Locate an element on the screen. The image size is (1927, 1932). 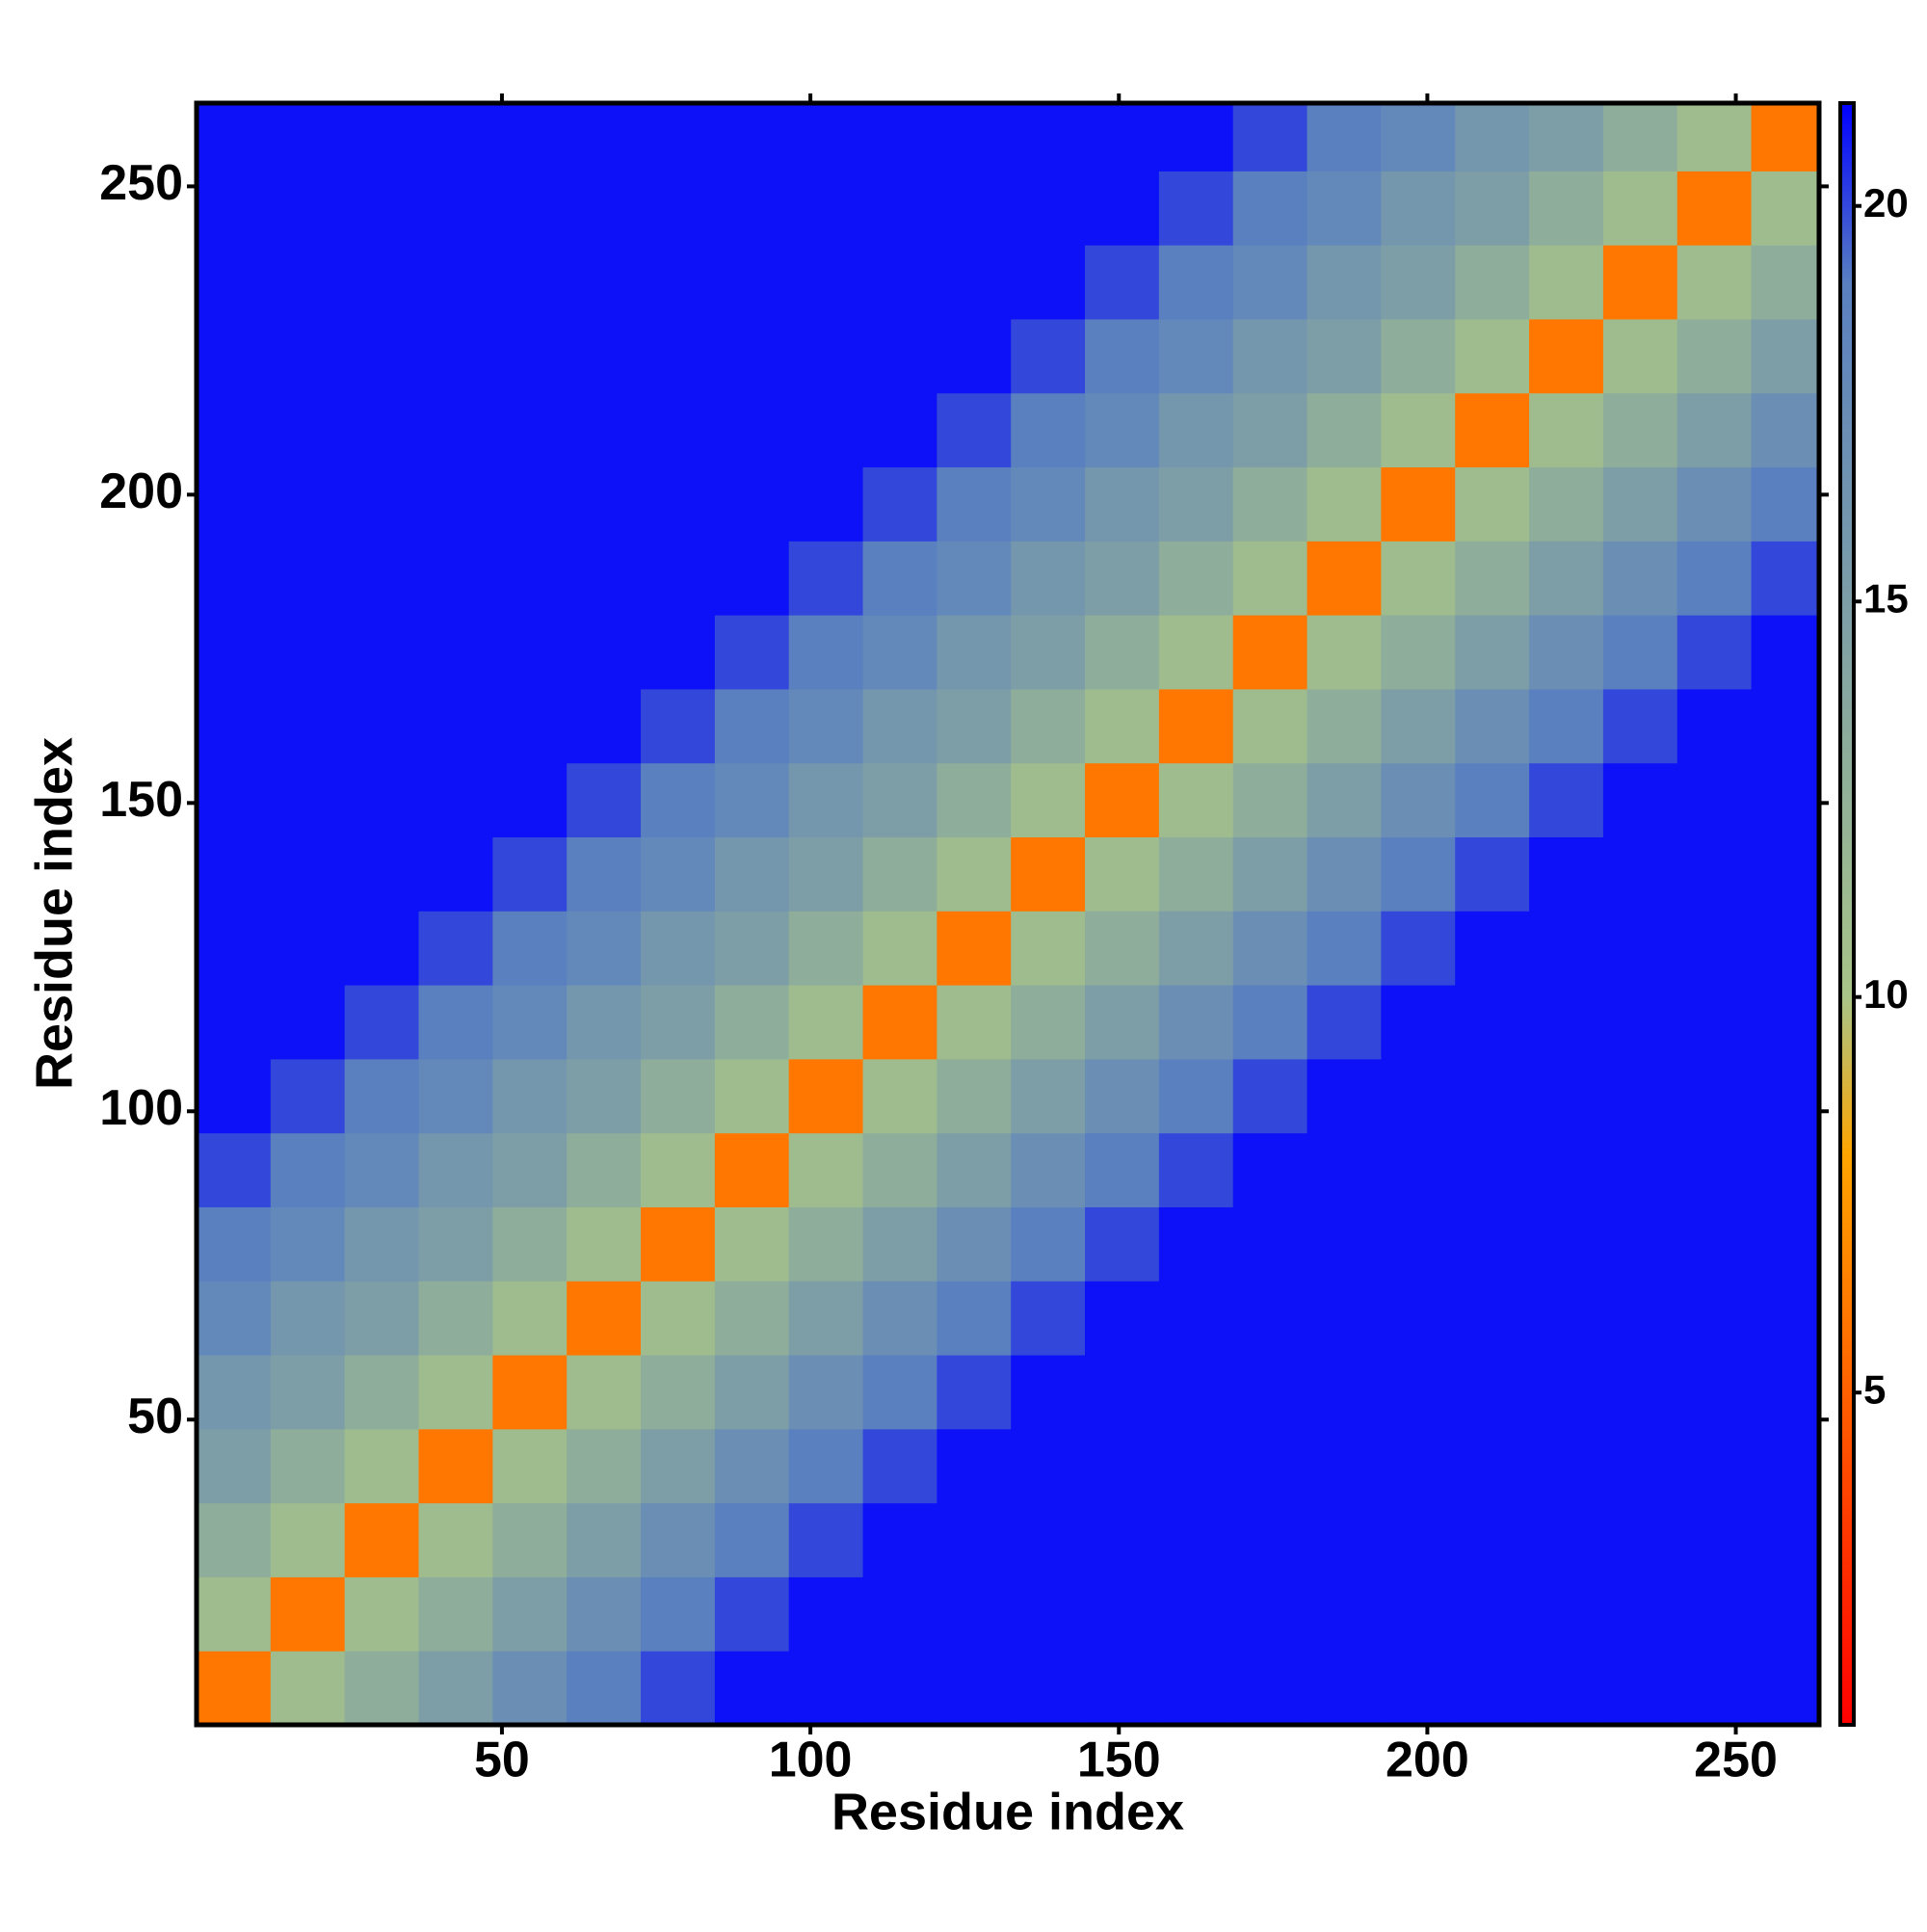
x-tick-label: 150 is located at coordinates (1119, 1760).